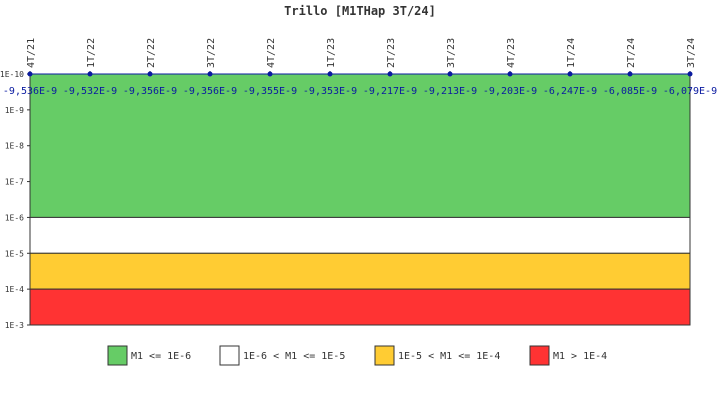 This screenshot has height=404, width=720. I want to click on x-tick-label: 1T/24, so click(571, 53).